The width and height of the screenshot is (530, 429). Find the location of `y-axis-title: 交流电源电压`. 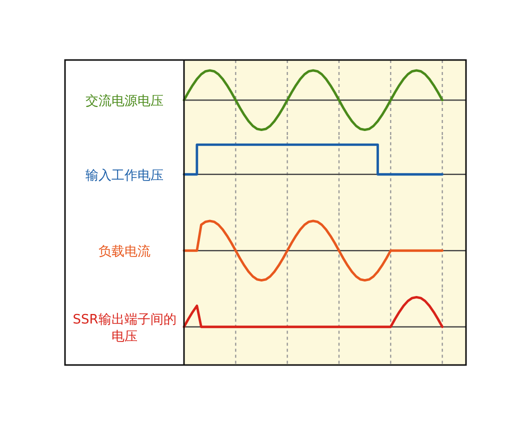

y-axis-title: 交流电源电压 is located at coordinates (125, 101).